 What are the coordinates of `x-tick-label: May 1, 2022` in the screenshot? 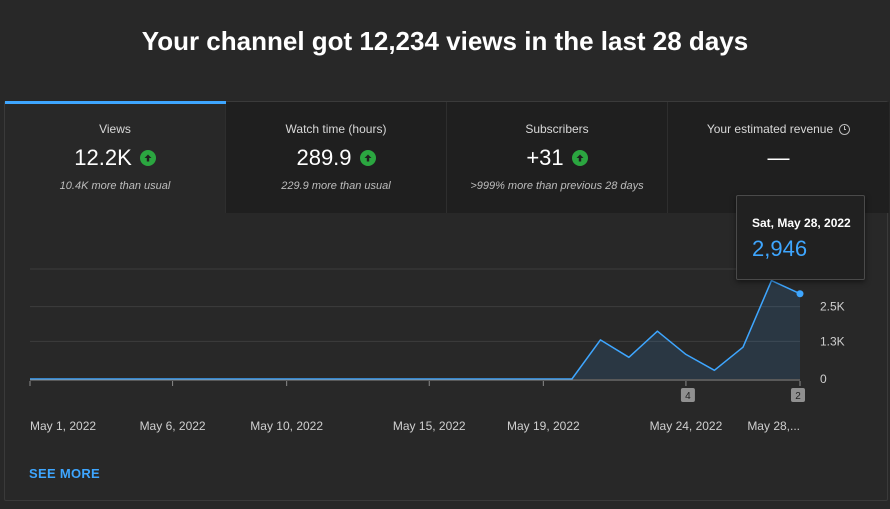 It's located at (63, 426).